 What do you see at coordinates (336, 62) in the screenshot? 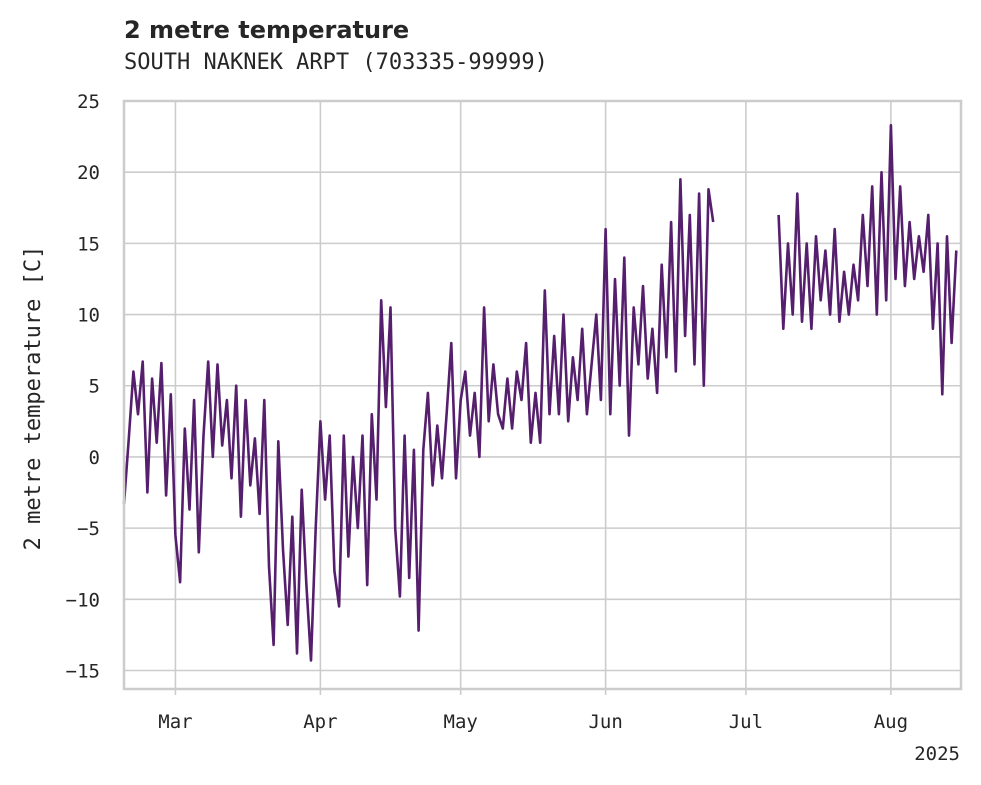
I see `chart-subtitle: SOUTH NAKNEK ARPT (703335-99999)` at bounding box center [336, 62].